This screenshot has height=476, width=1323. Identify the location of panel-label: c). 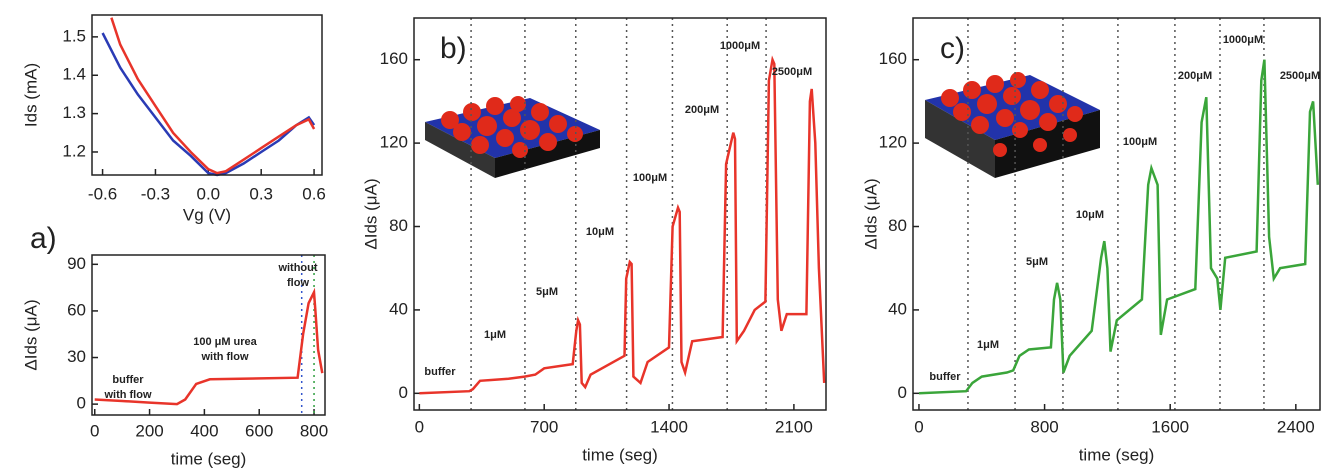
(952, 48).